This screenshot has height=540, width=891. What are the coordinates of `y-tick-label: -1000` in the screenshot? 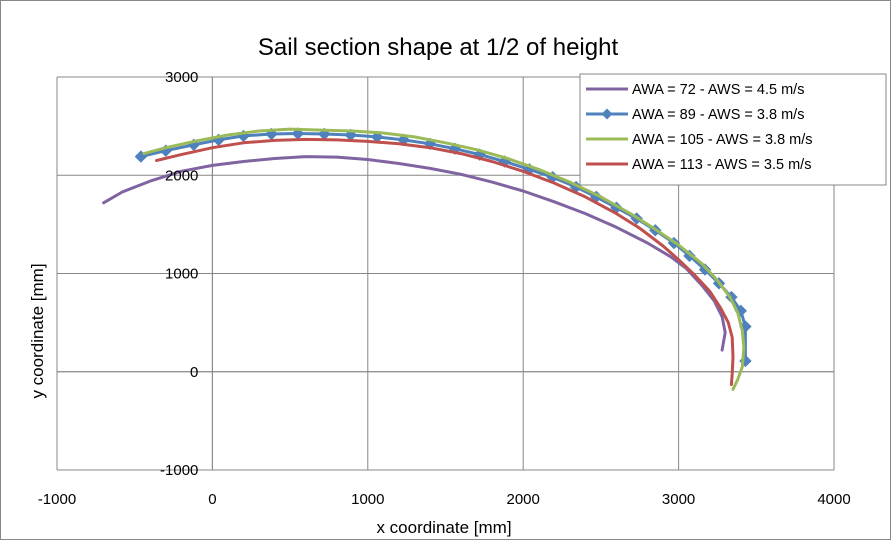 It's located at (179, 470).